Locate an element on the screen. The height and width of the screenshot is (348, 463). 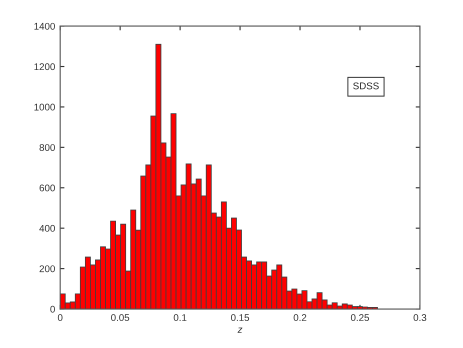
x-tick-label: 0.2 is located at coordinates (300, 318).